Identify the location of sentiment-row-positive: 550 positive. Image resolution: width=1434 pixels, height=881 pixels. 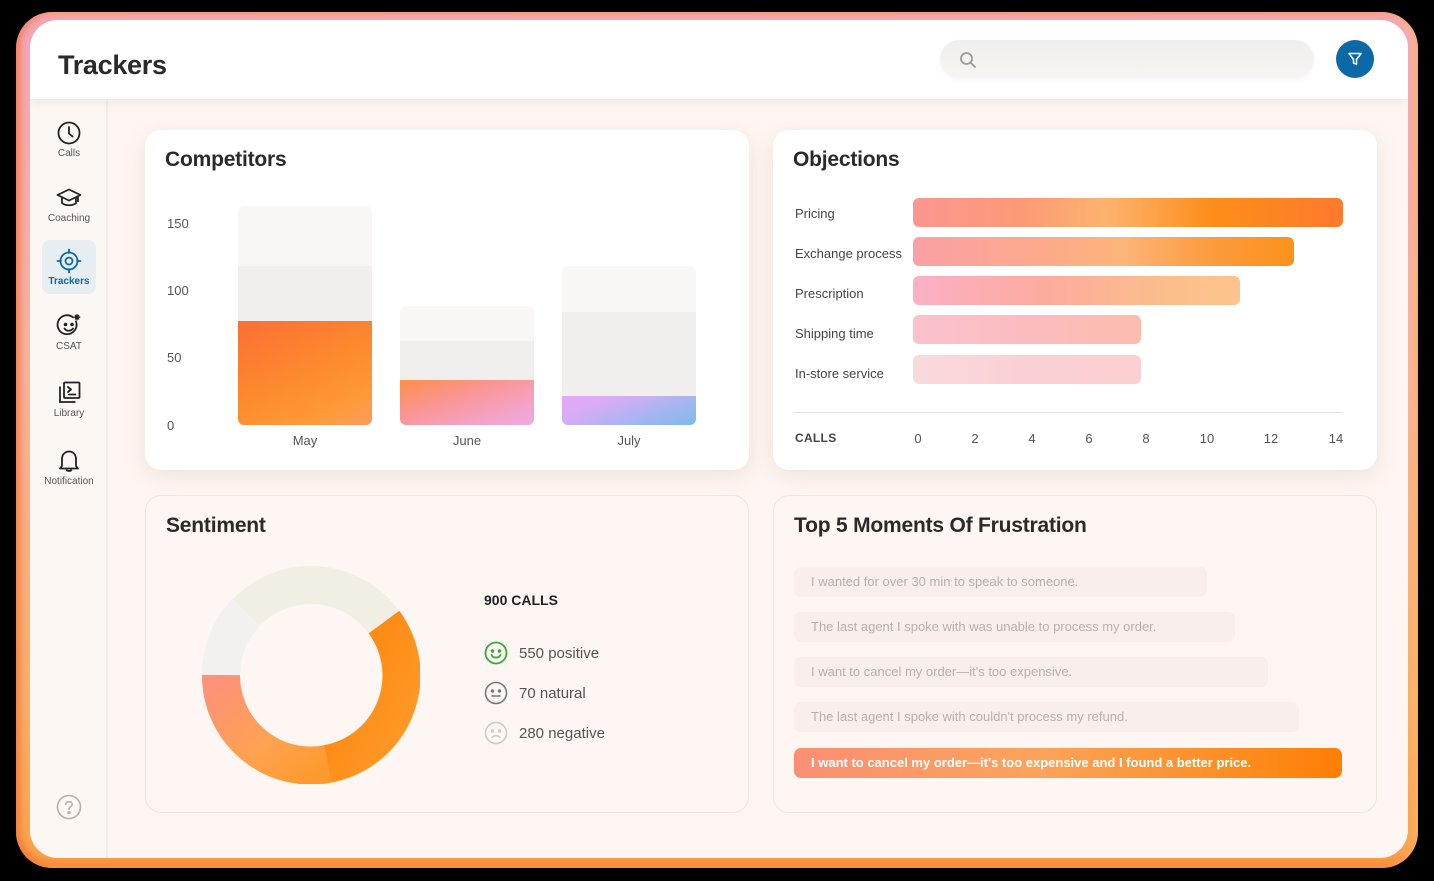
(541, 653).